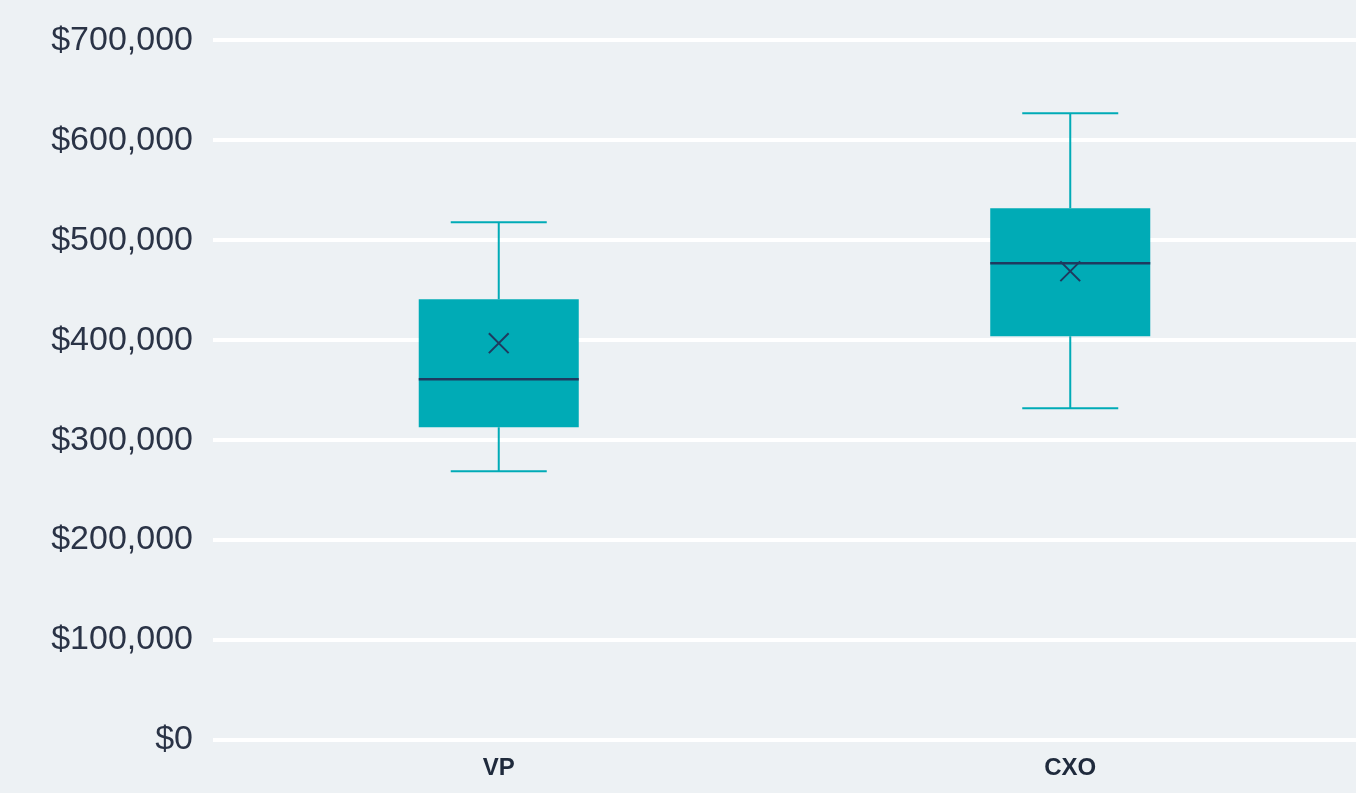  I want to click on y-tick-label: $200,000, so click(122, 537).